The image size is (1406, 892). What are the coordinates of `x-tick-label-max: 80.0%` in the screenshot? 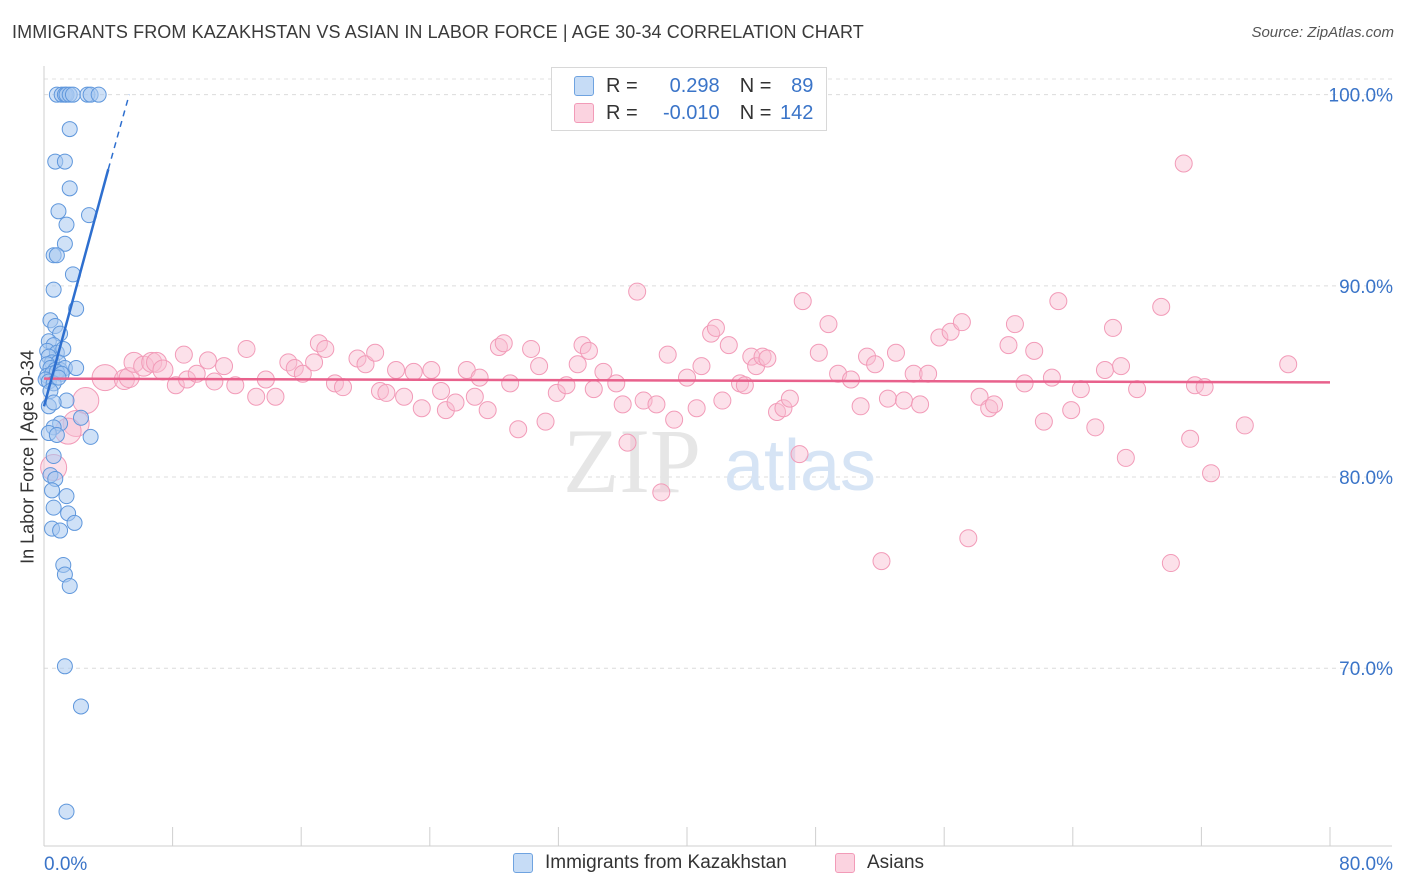 It's located at (1366, 864).